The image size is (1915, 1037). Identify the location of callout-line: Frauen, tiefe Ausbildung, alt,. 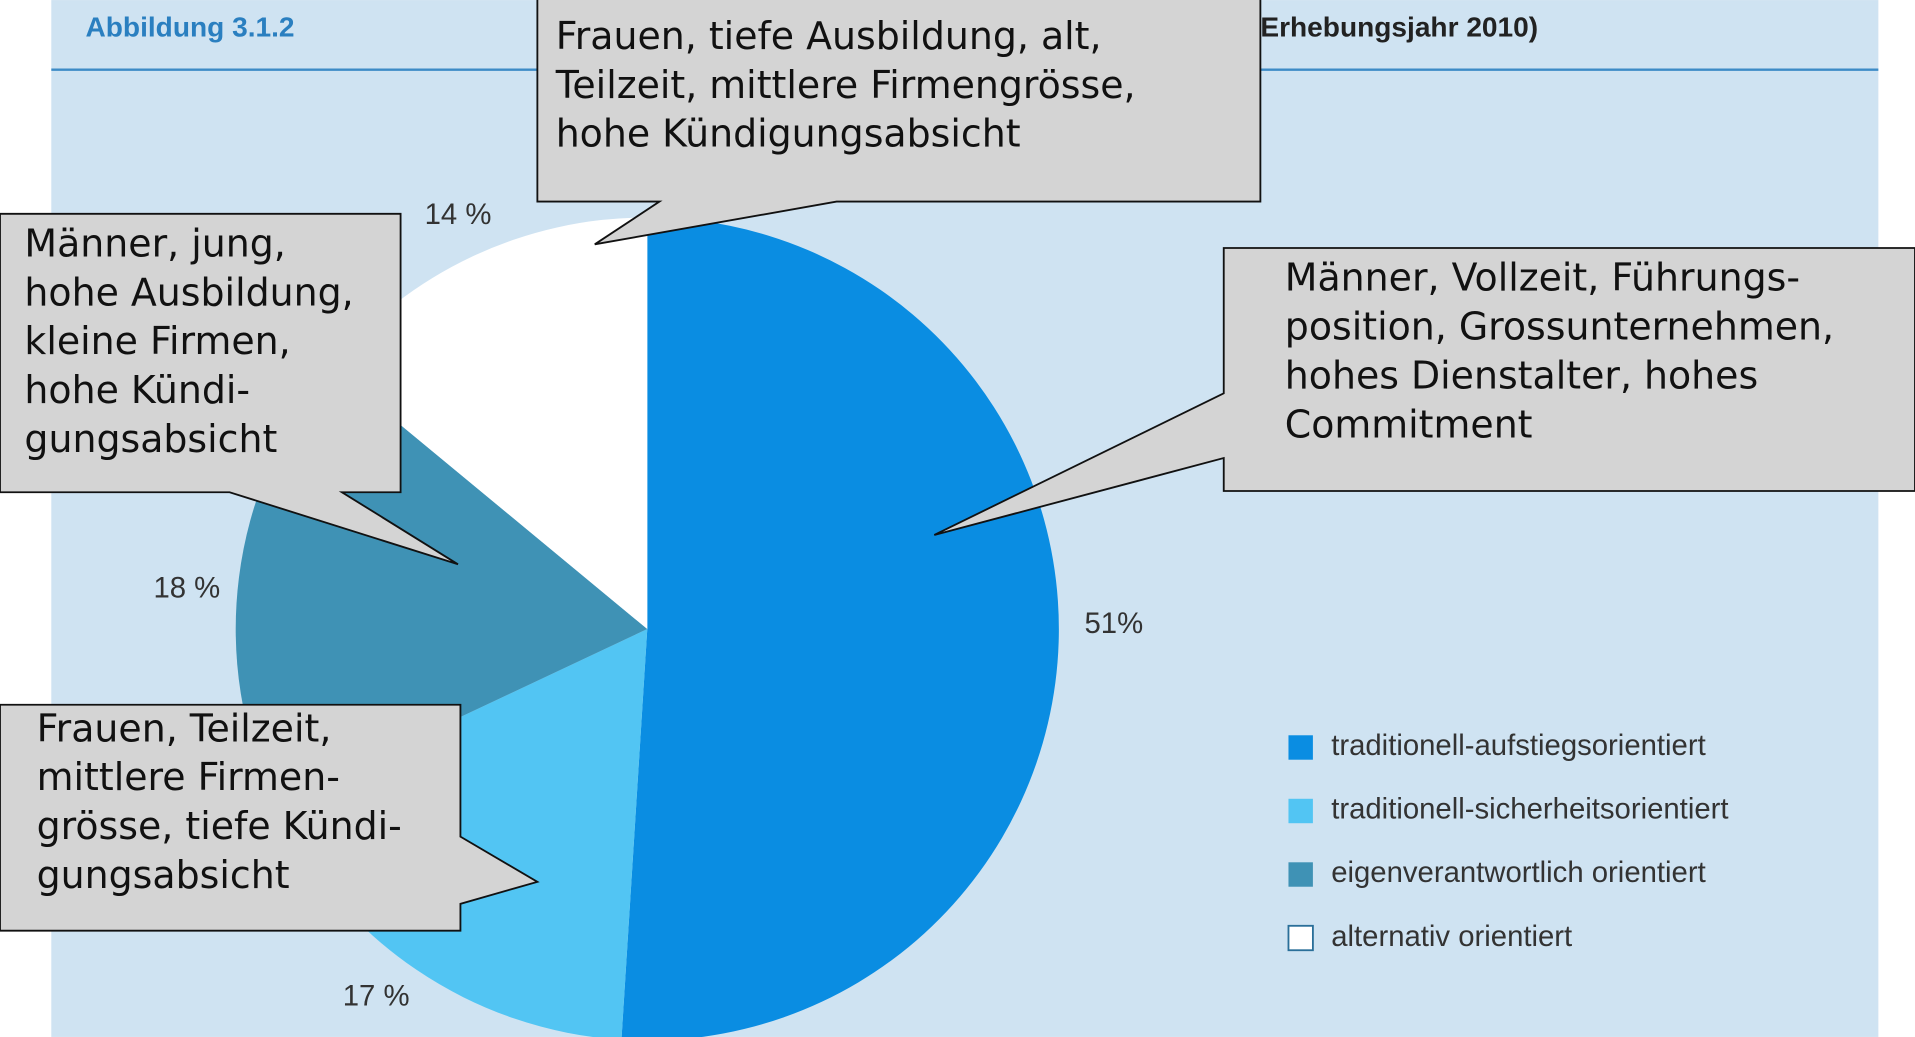
(829, 36).